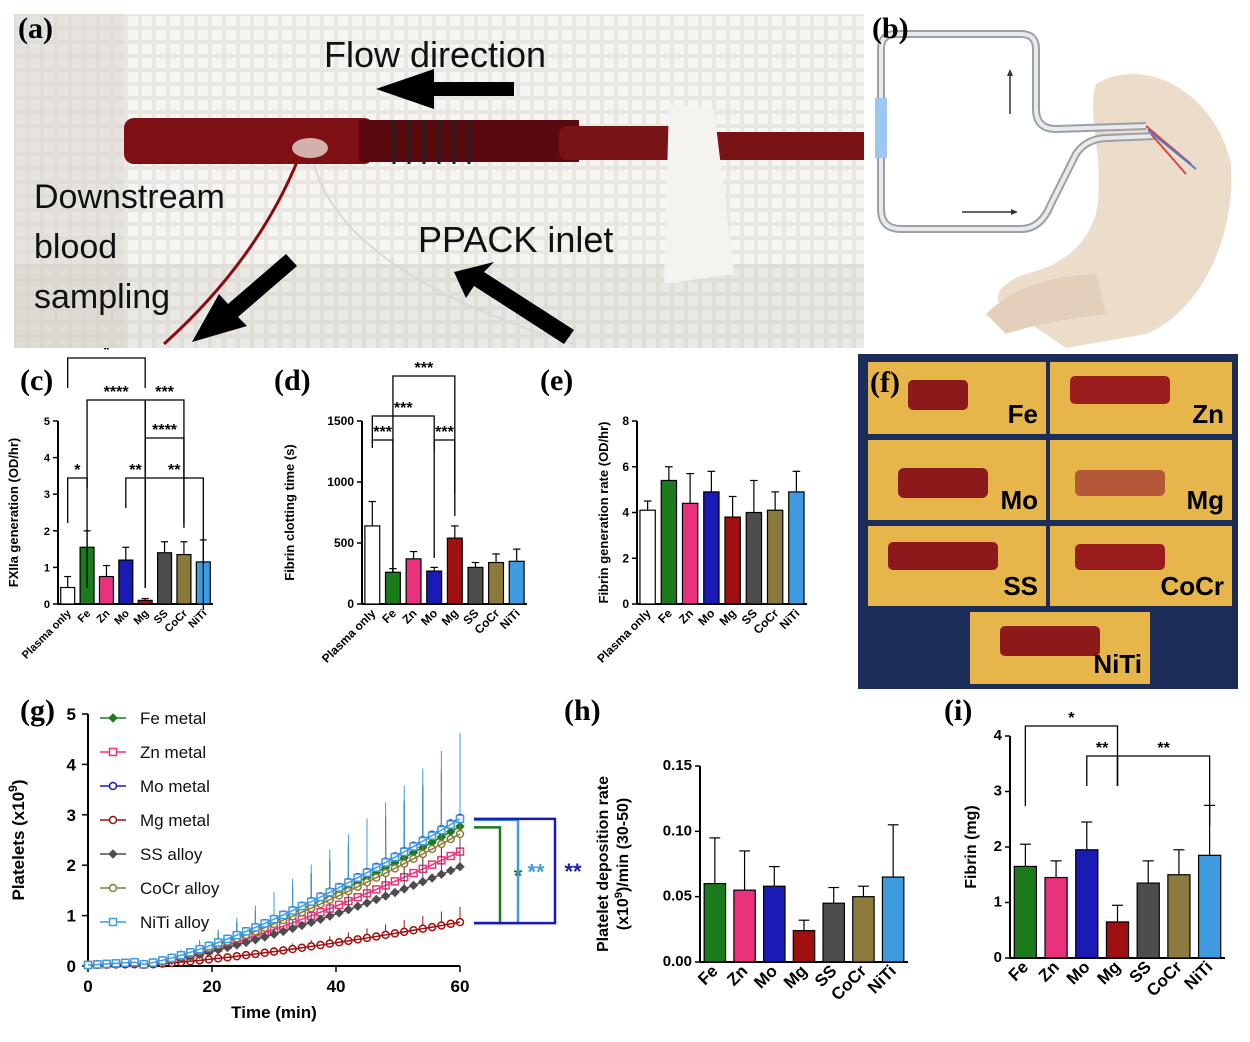 This screenshot has height=1042, width=1250. Describe the element at coordinates (1208, 414) in the screenshot. I see `tile-label-zn: Zn` at that location.